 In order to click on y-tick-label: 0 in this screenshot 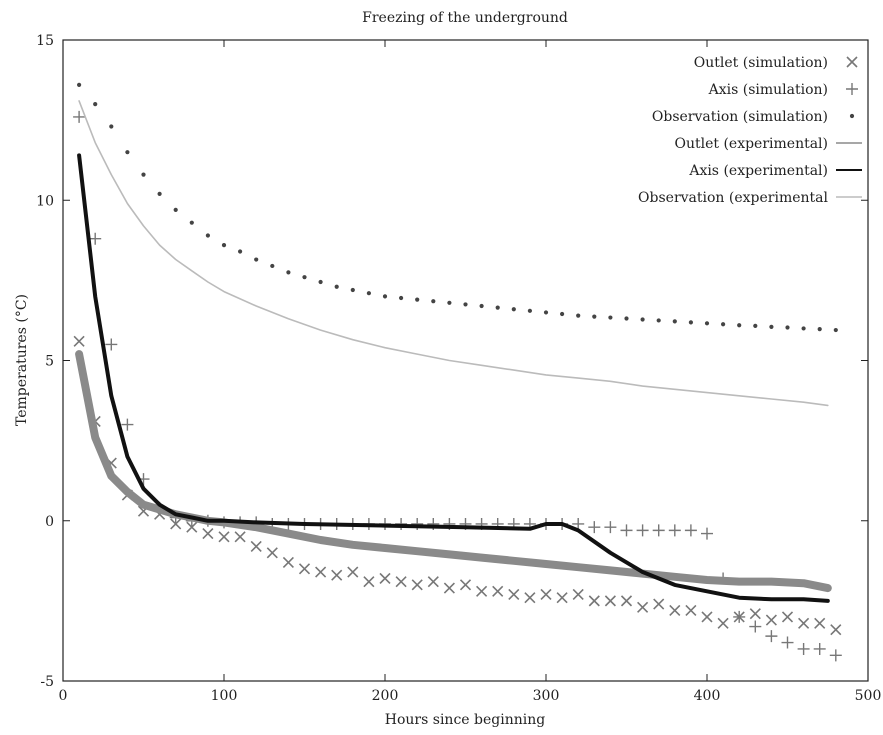, I will do `click(49, 522)`.